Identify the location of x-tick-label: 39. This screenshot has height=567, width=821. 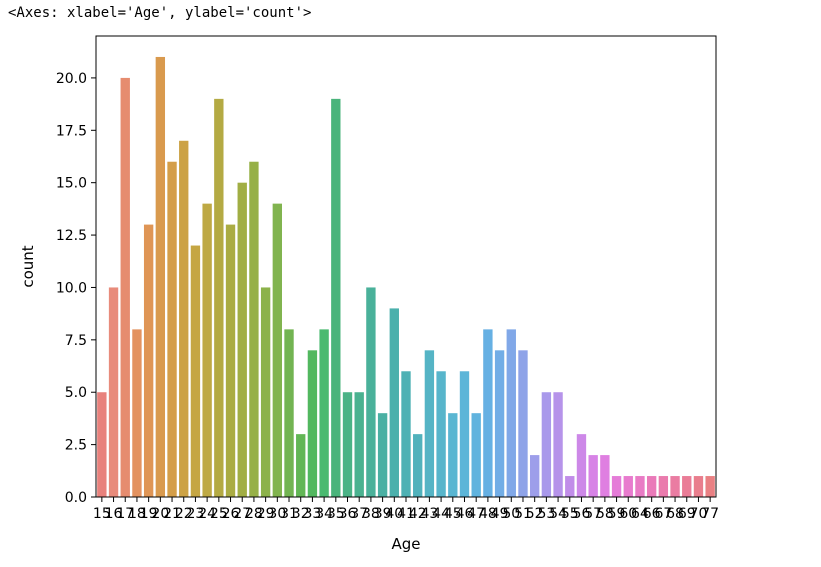
(383, 514).